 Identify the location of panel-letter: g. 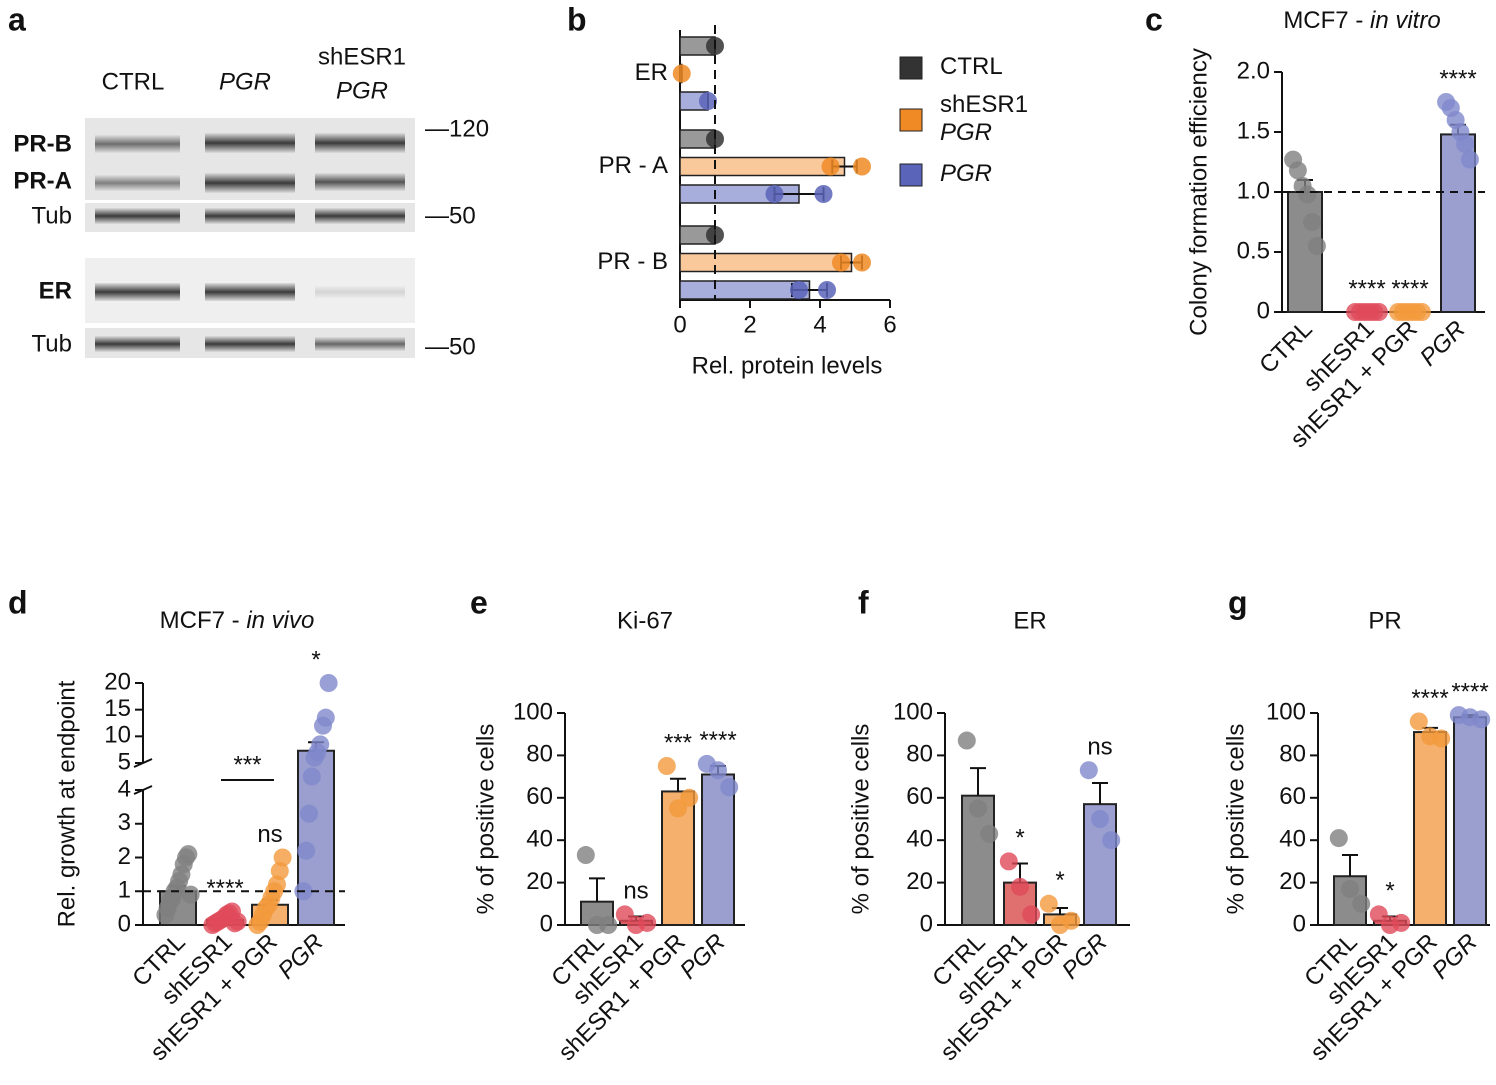
(1238, 602).